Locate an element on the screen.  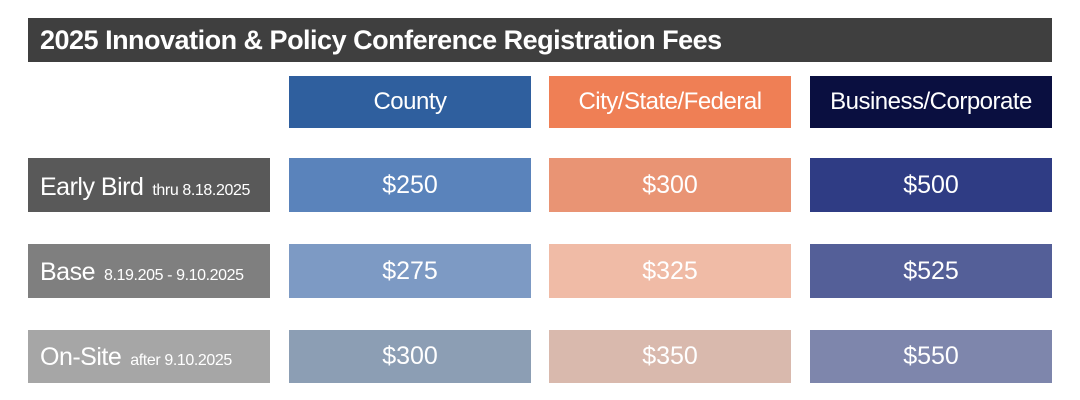
column-header-county: County is located at coordinates (410, 102).